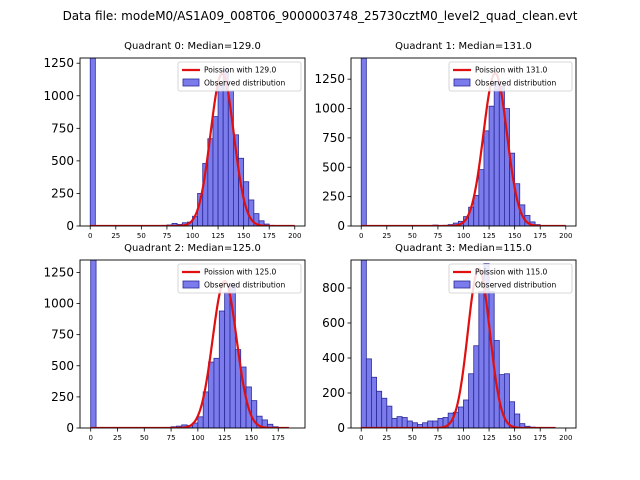 The width and height of the screenshot is (640, 480). I want to click on legend: Poission with 115.0 Observed distribution, so click(510, 278).